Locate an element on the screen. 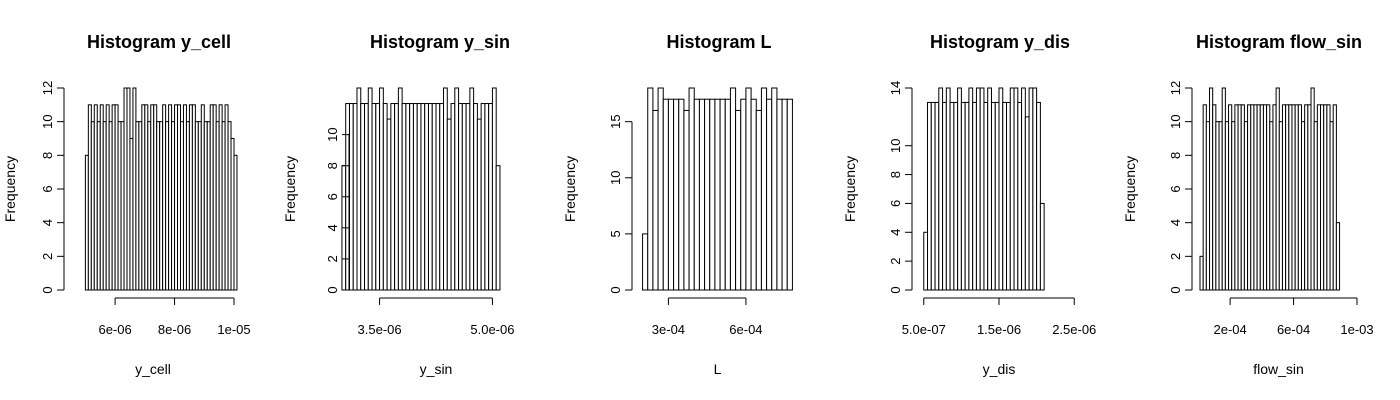  y-tick-label: 14 is located at coordinates (895, 88).